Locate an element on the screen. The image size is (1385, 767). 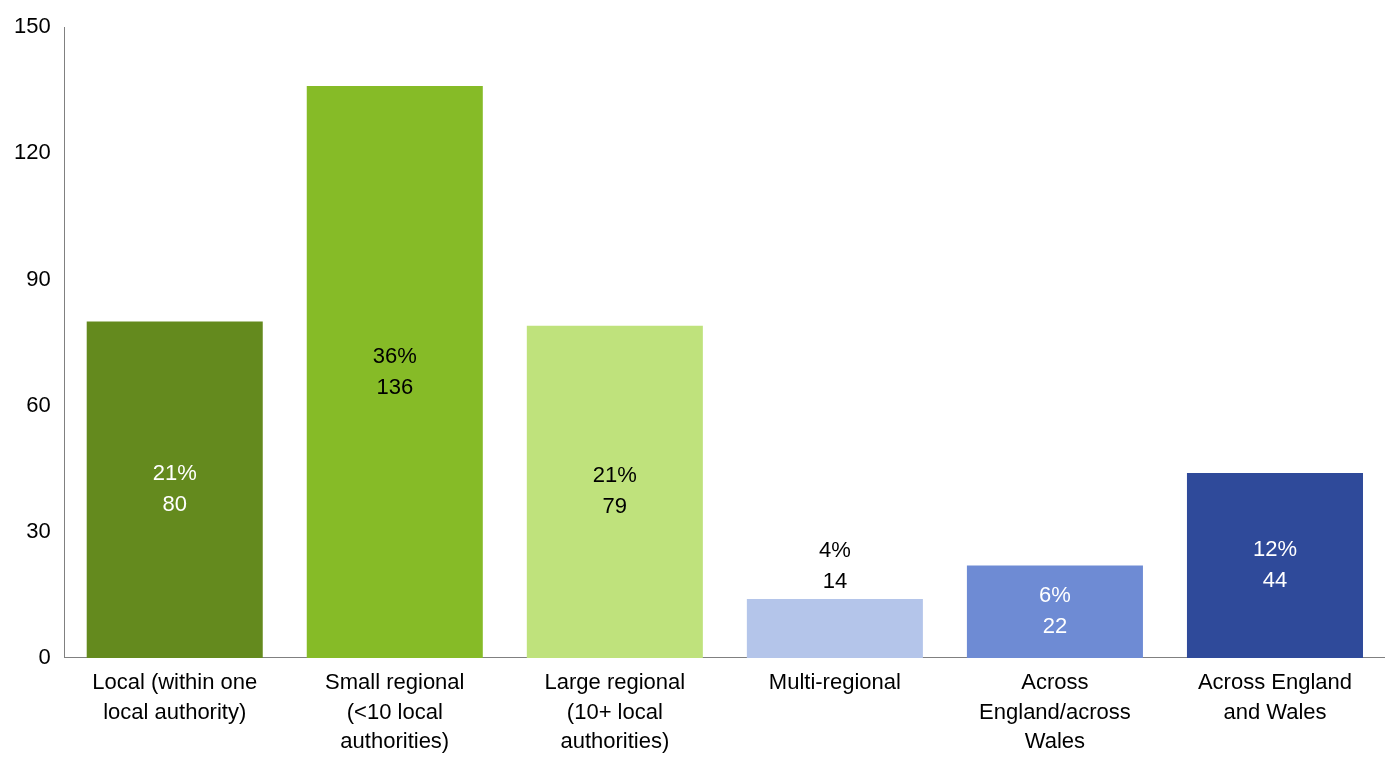
data-label: 36% 136 is located at coordinates (394, 370).